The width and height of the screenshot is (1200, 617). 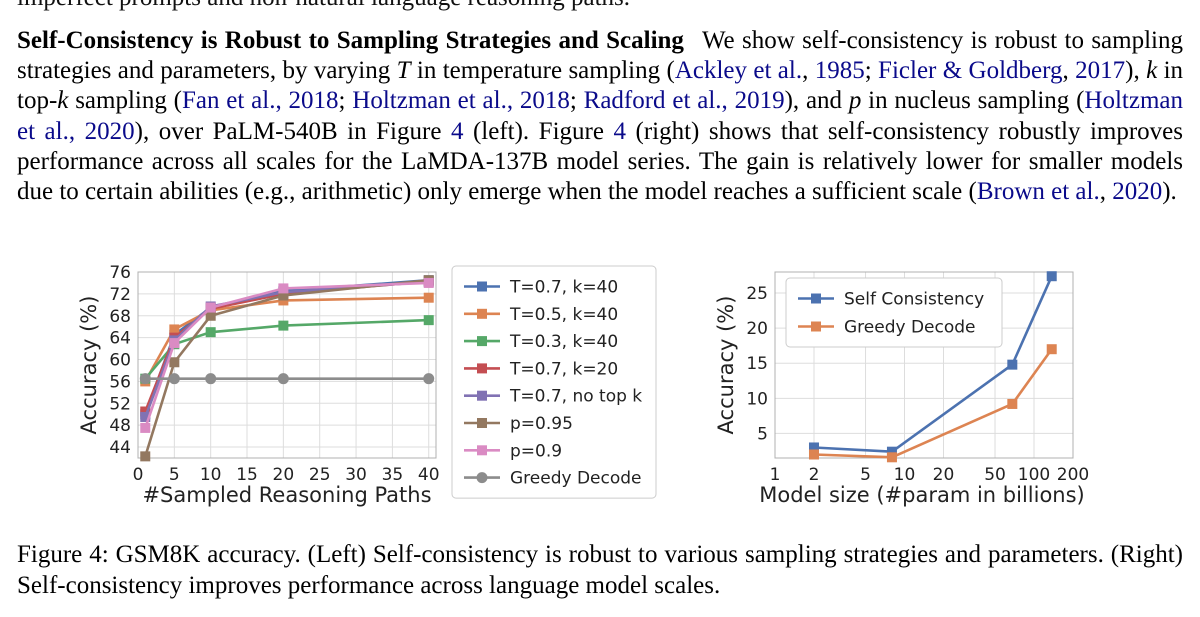 I want to click on y-tick-label: 64, so click(x=120, y=339).